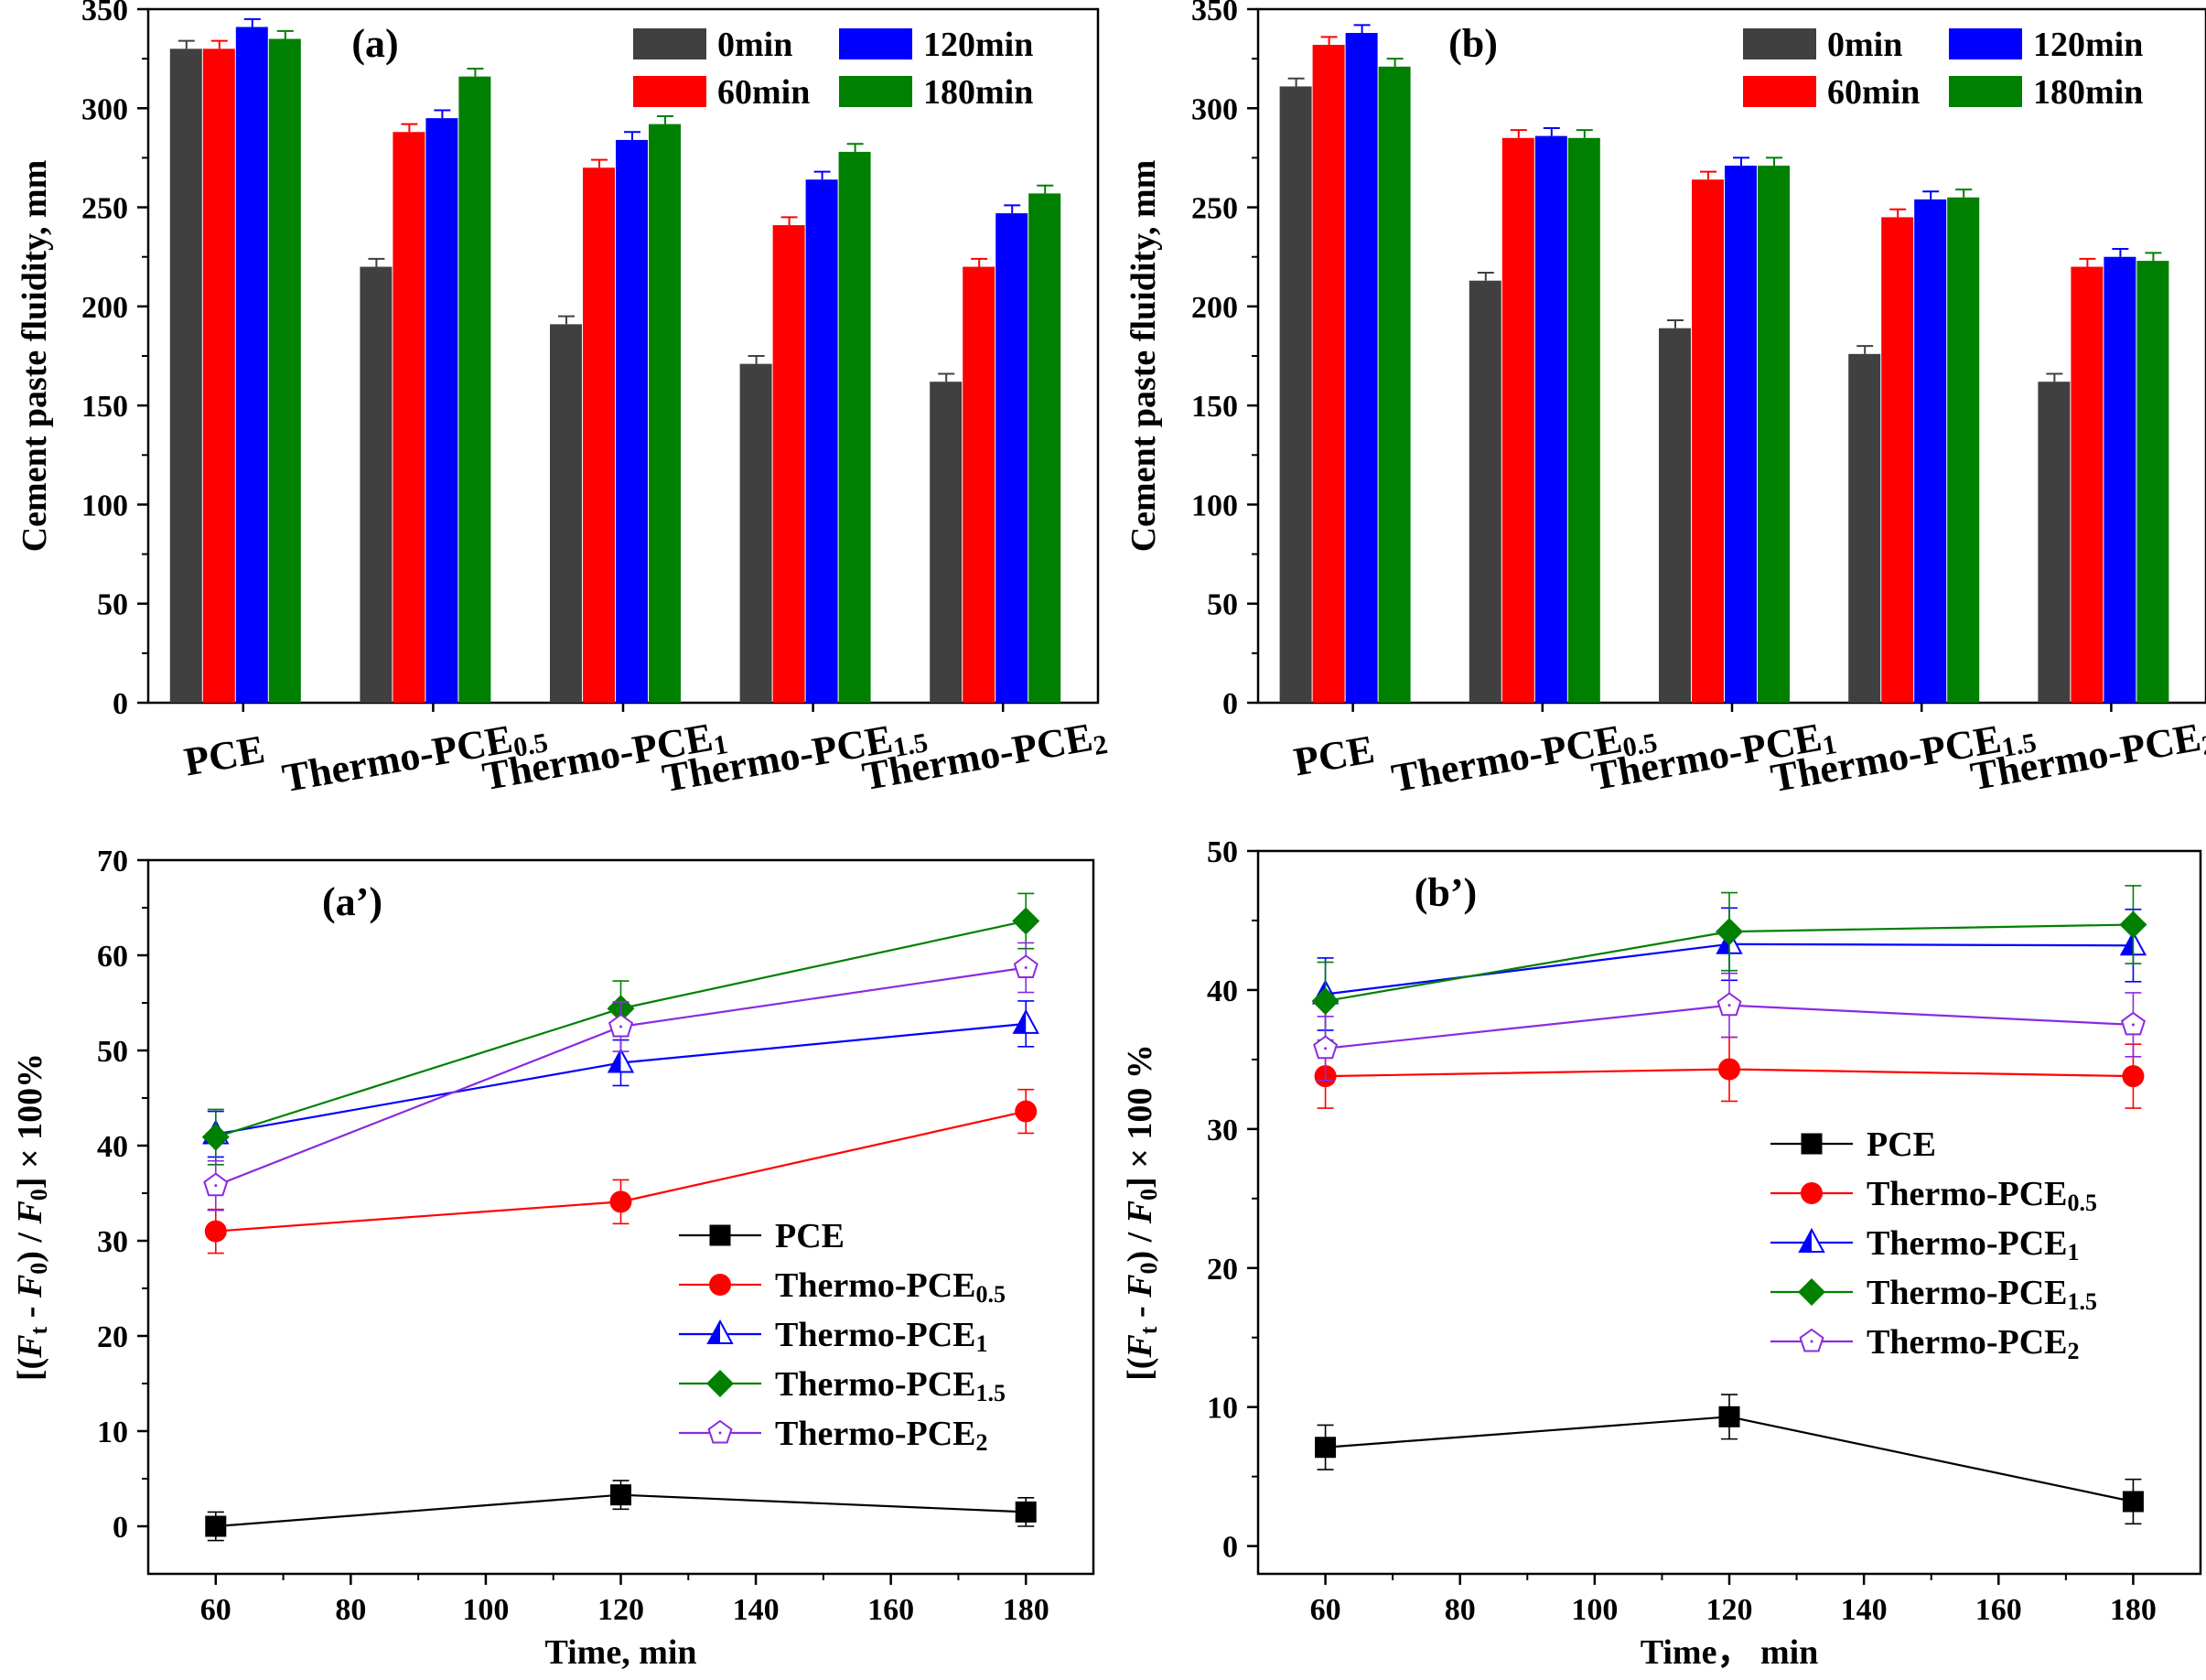 The image size is (2206, 1680). What do you see at coordinates (978, 45) in the screenshot?
I see `legend-label: 120min` at bounding box center [978, 45].